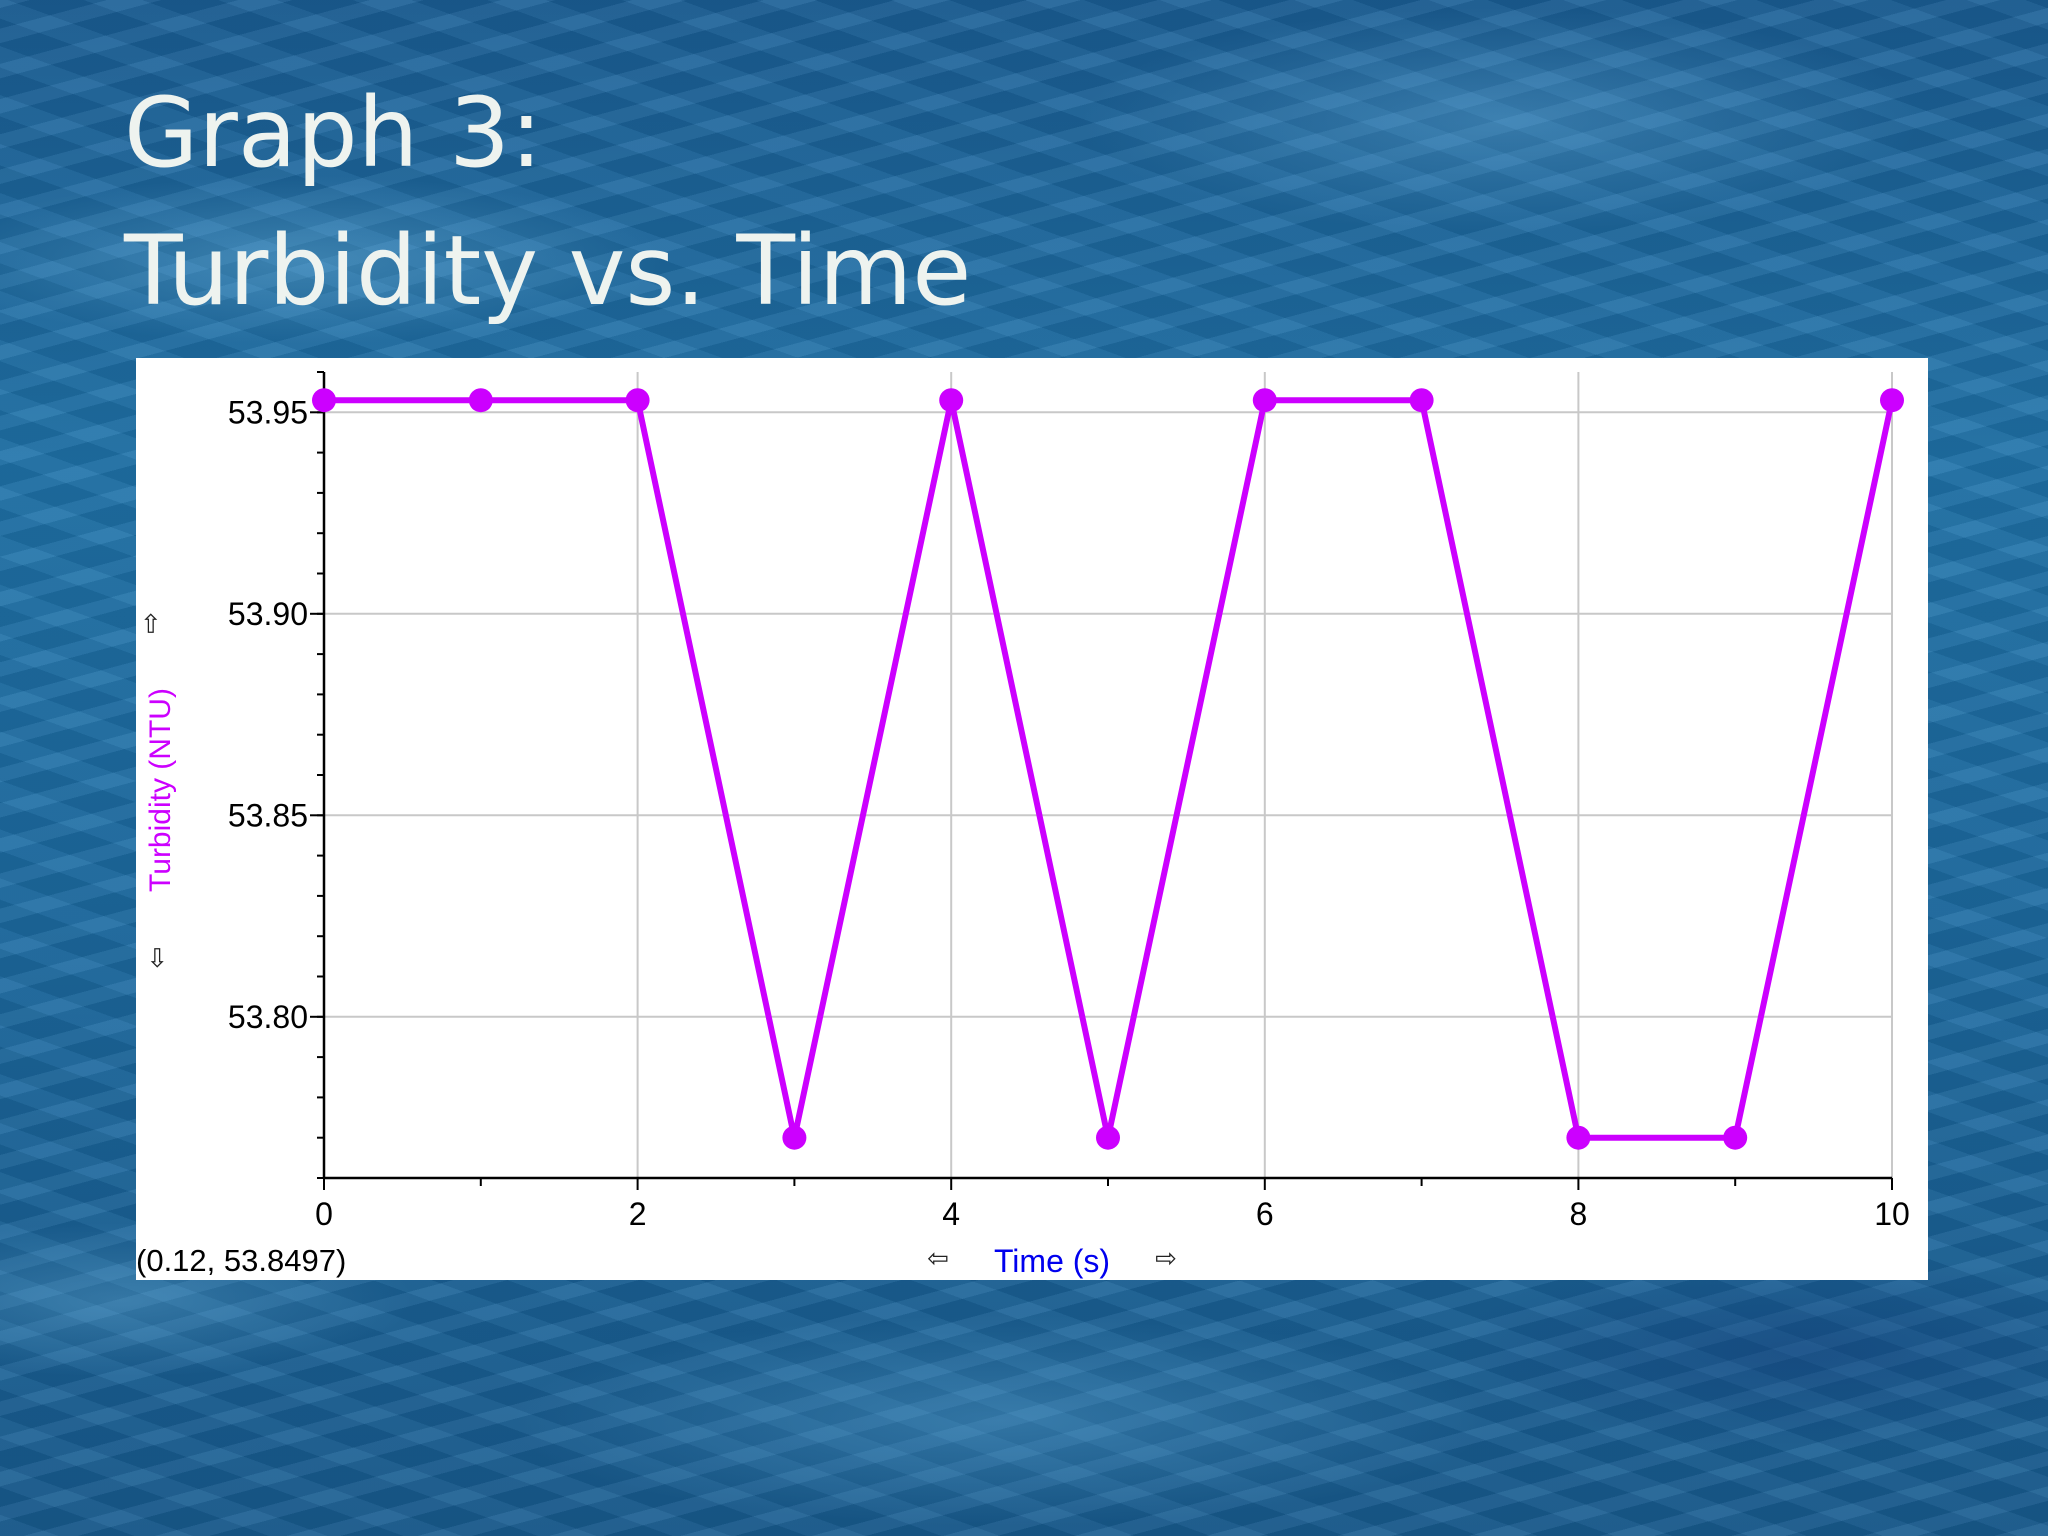  What do you see at coordinates (157, 958) in the screenshot?
I see `down-arrow-icon: ⇨` at bounding box center [157, 958].